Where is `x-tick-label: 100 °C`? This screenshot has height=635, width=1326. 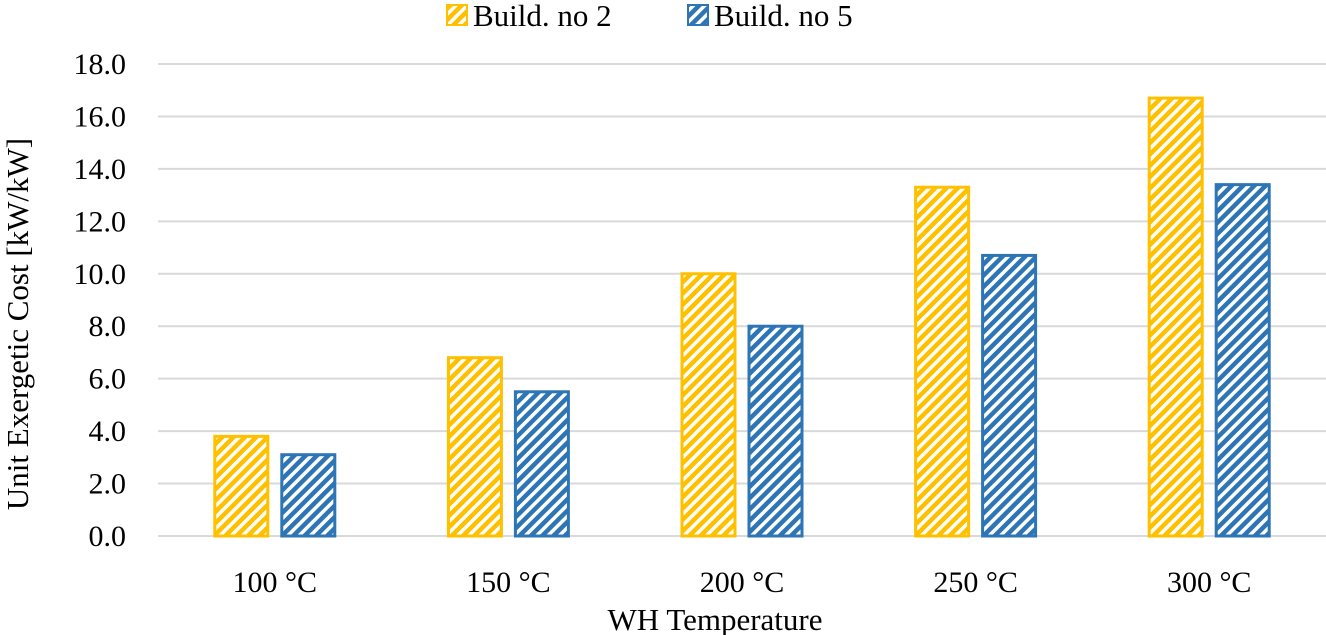
x-tick-label: 100 °C is located at coordinates (275, 582).